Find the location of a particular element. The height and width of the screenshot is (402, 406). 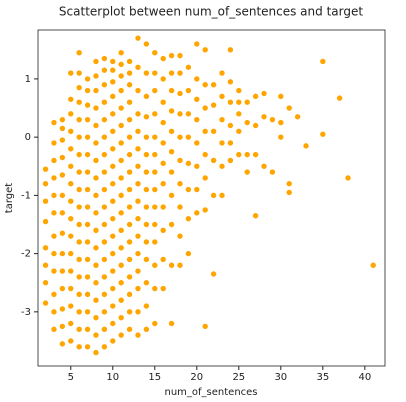

x-tick-label: 25 is located at coordinates (238, 377).